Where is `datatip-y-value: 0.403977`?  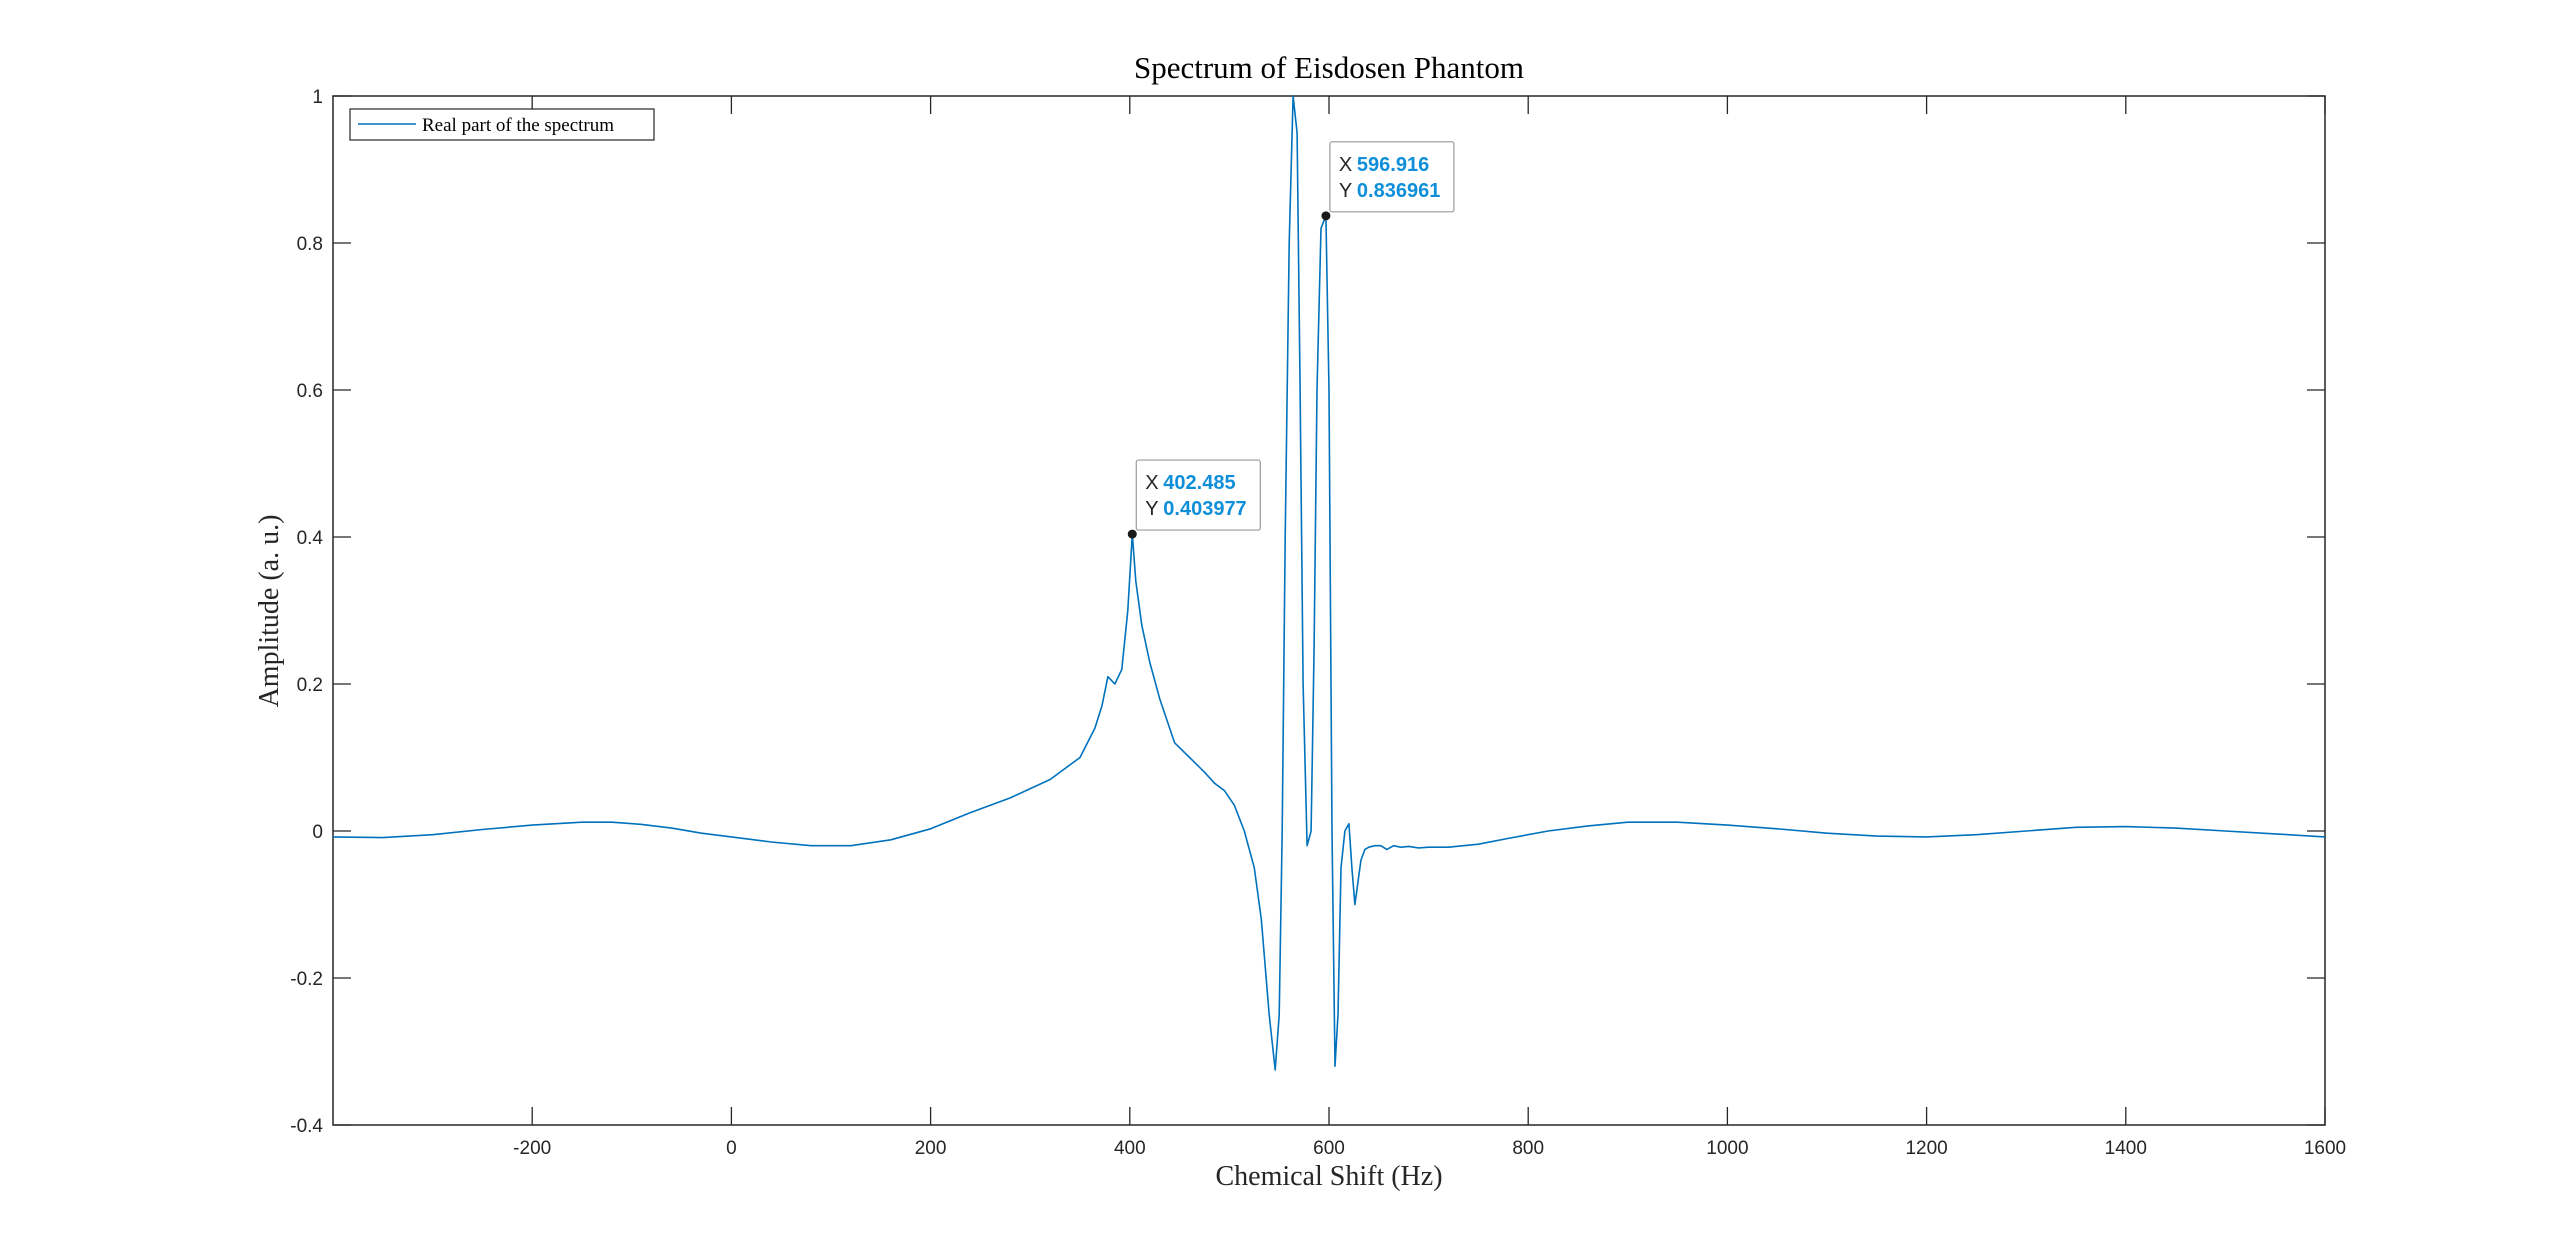 datatip-y-value: 0.403977 is located at coordinates (1204, 509).